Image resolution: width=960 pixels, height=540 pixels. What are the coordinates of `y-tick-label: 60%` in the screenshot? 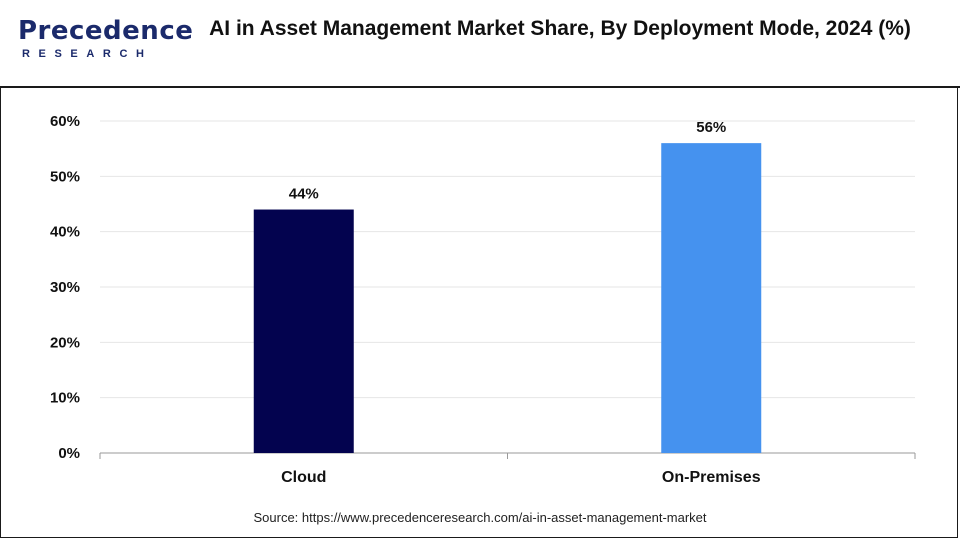 It's located at (65, 121).